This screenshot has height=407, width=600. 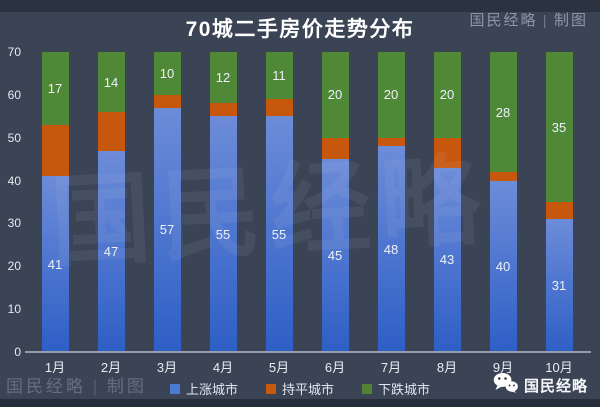 What do you see at coordinates (223, 367) in the screenshot?
I see `x-axis-label: 4月` at bounding box center [223, 367].